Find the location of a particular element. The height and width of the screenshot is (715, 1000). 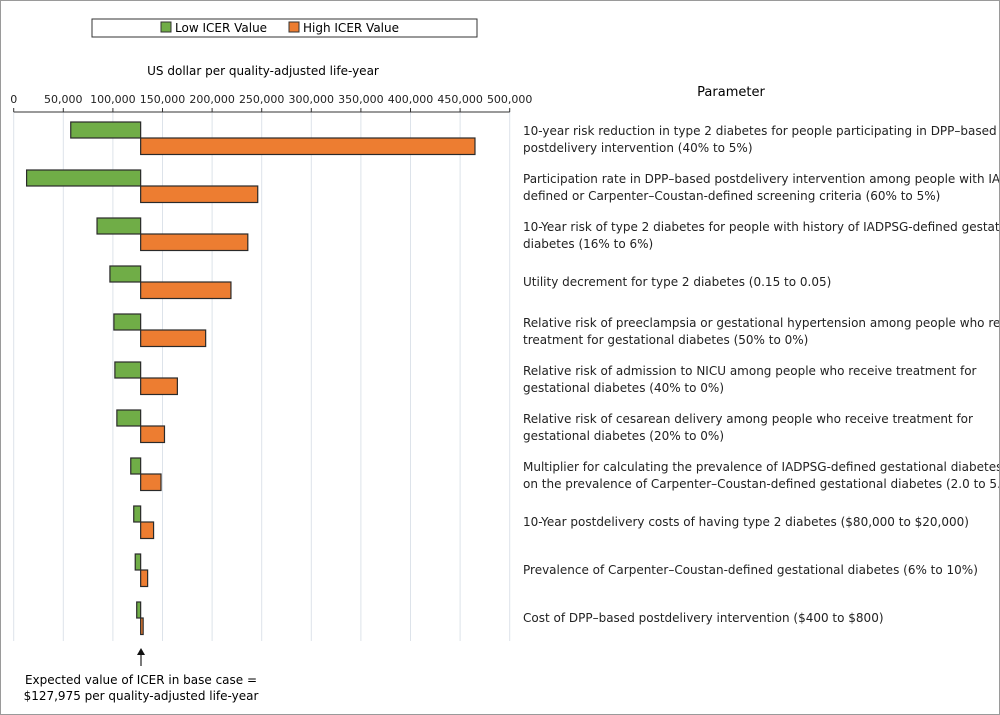

legend-swatch-high is located at coordinates (294, 27).